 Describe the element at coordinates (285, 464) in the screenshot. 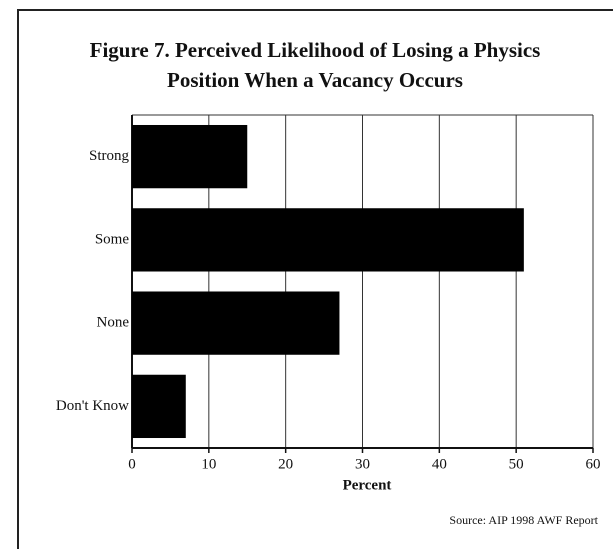

I see `x-tick-label: 20` at that location.